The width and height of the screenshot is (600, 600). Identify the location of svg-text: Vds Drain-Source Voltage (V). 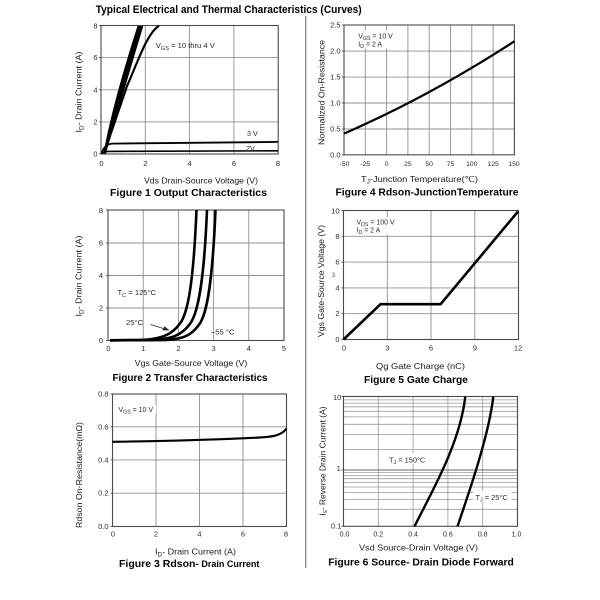
(201, 180).